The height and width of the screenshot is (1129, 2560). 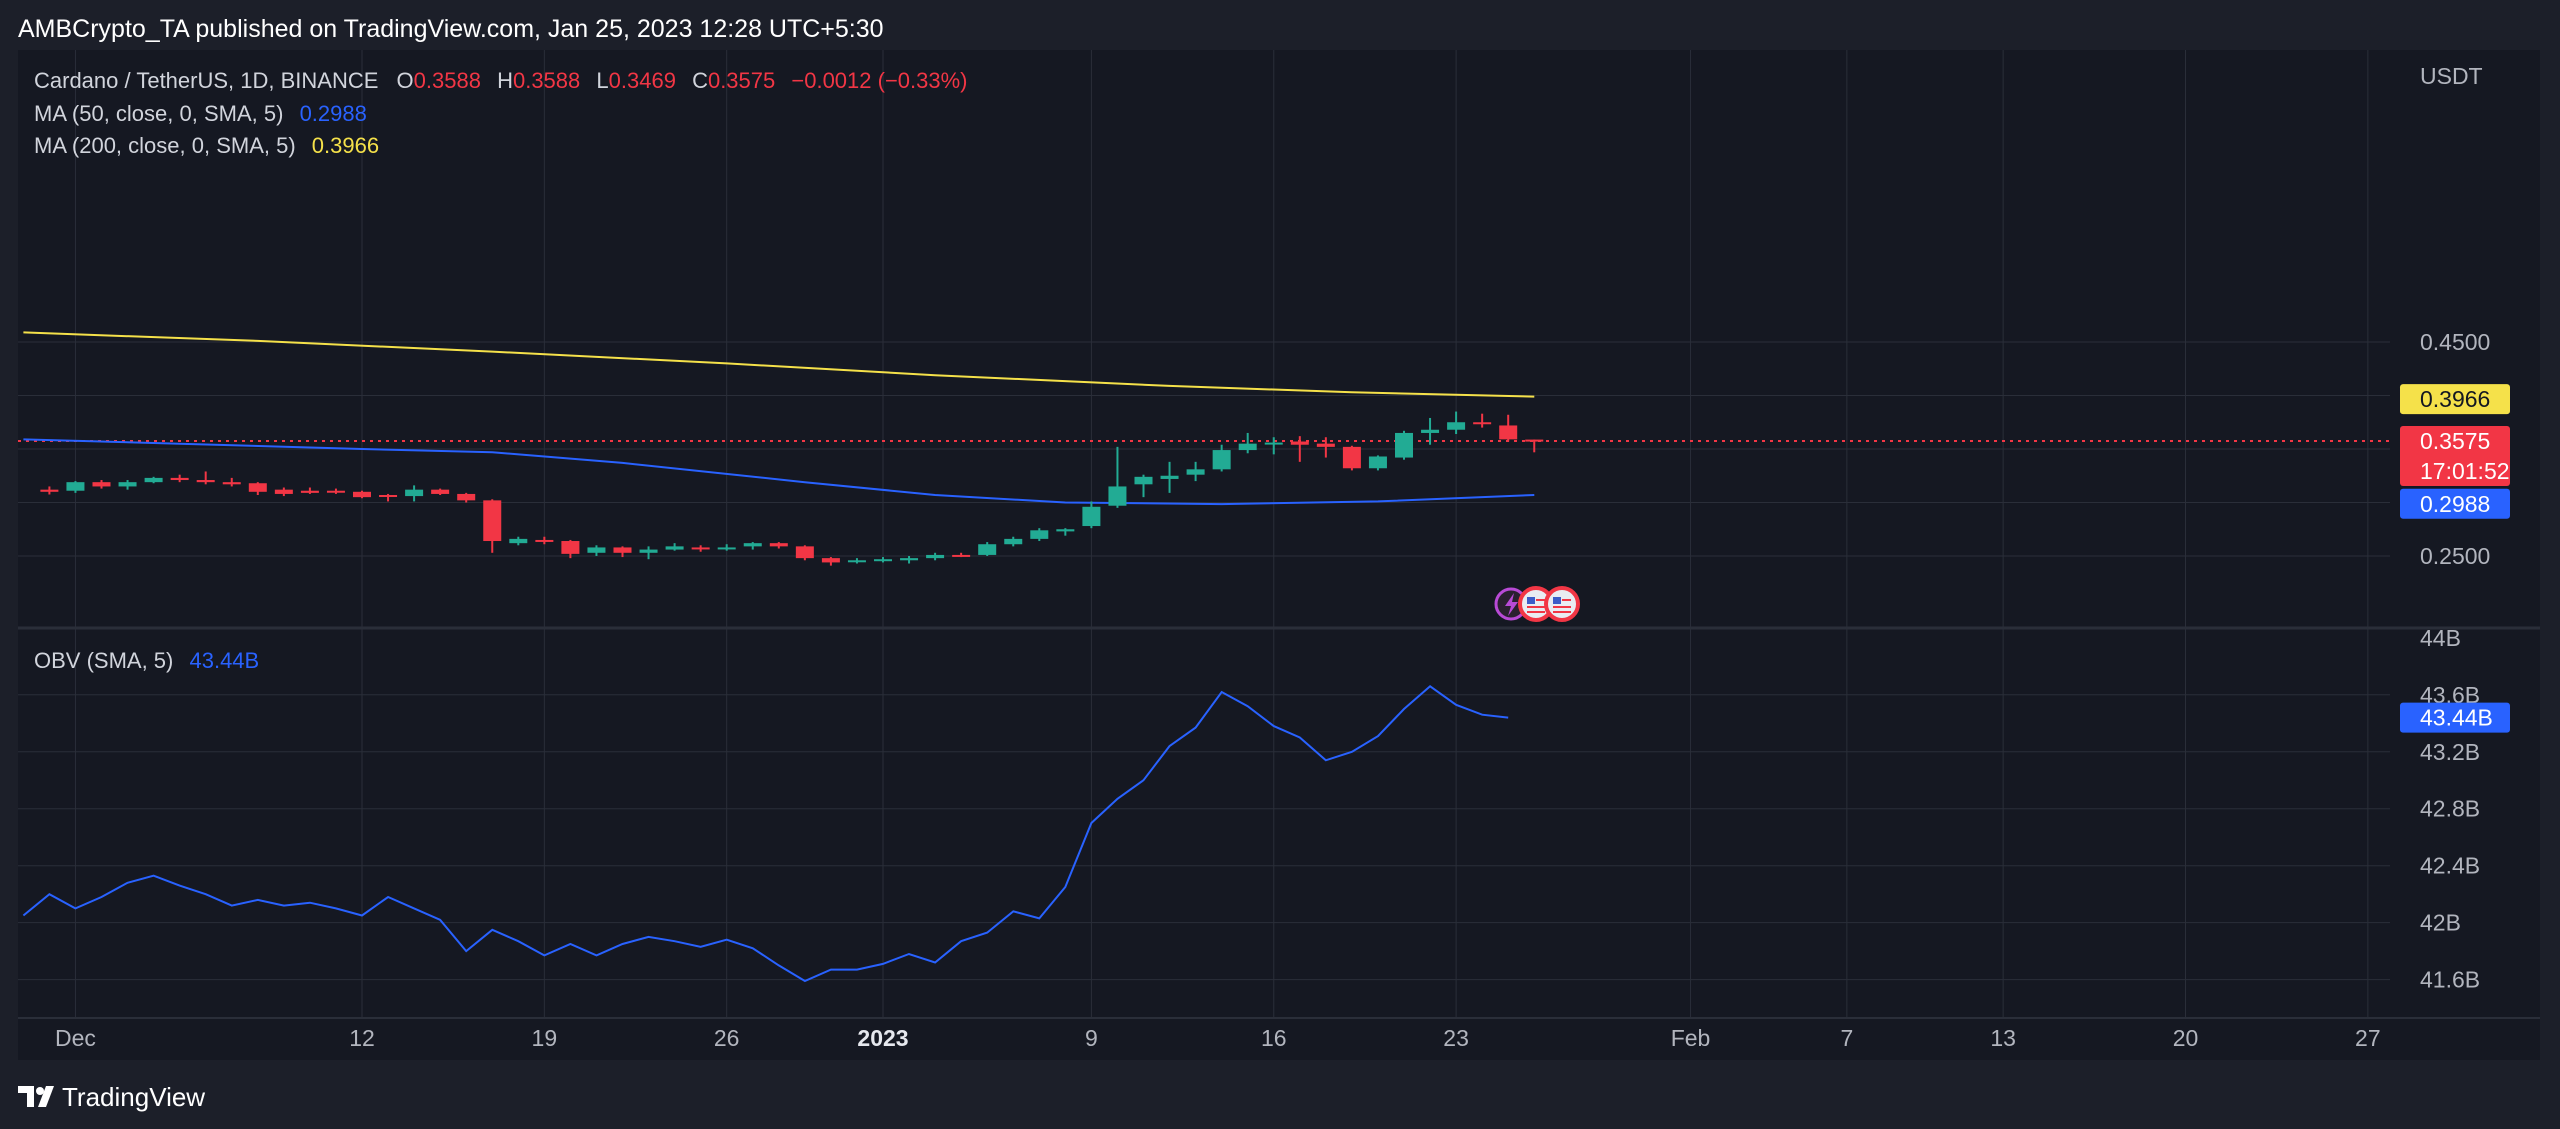 I want to click on obv-tick-label: 44B, so click(x=2440, y=638).